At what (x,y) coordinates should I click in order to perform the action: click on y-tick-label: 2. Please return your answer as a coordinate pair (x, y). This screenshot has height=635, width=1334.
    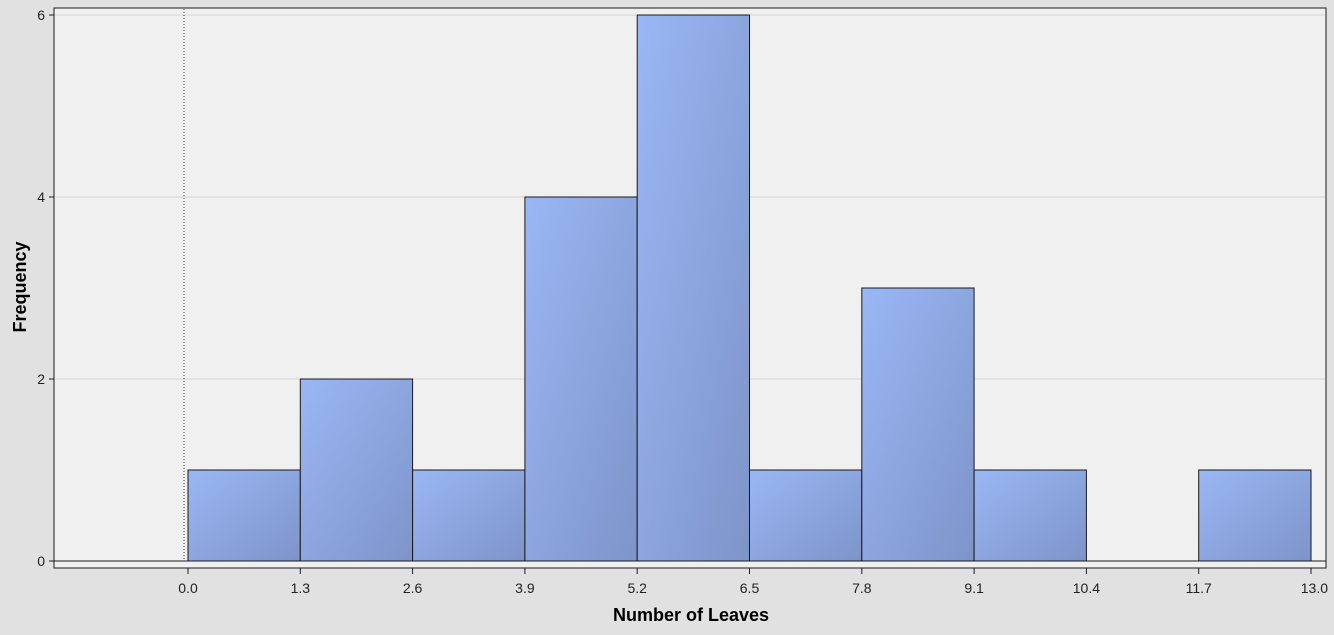
    Looking at the image, I should click on (41, 379).